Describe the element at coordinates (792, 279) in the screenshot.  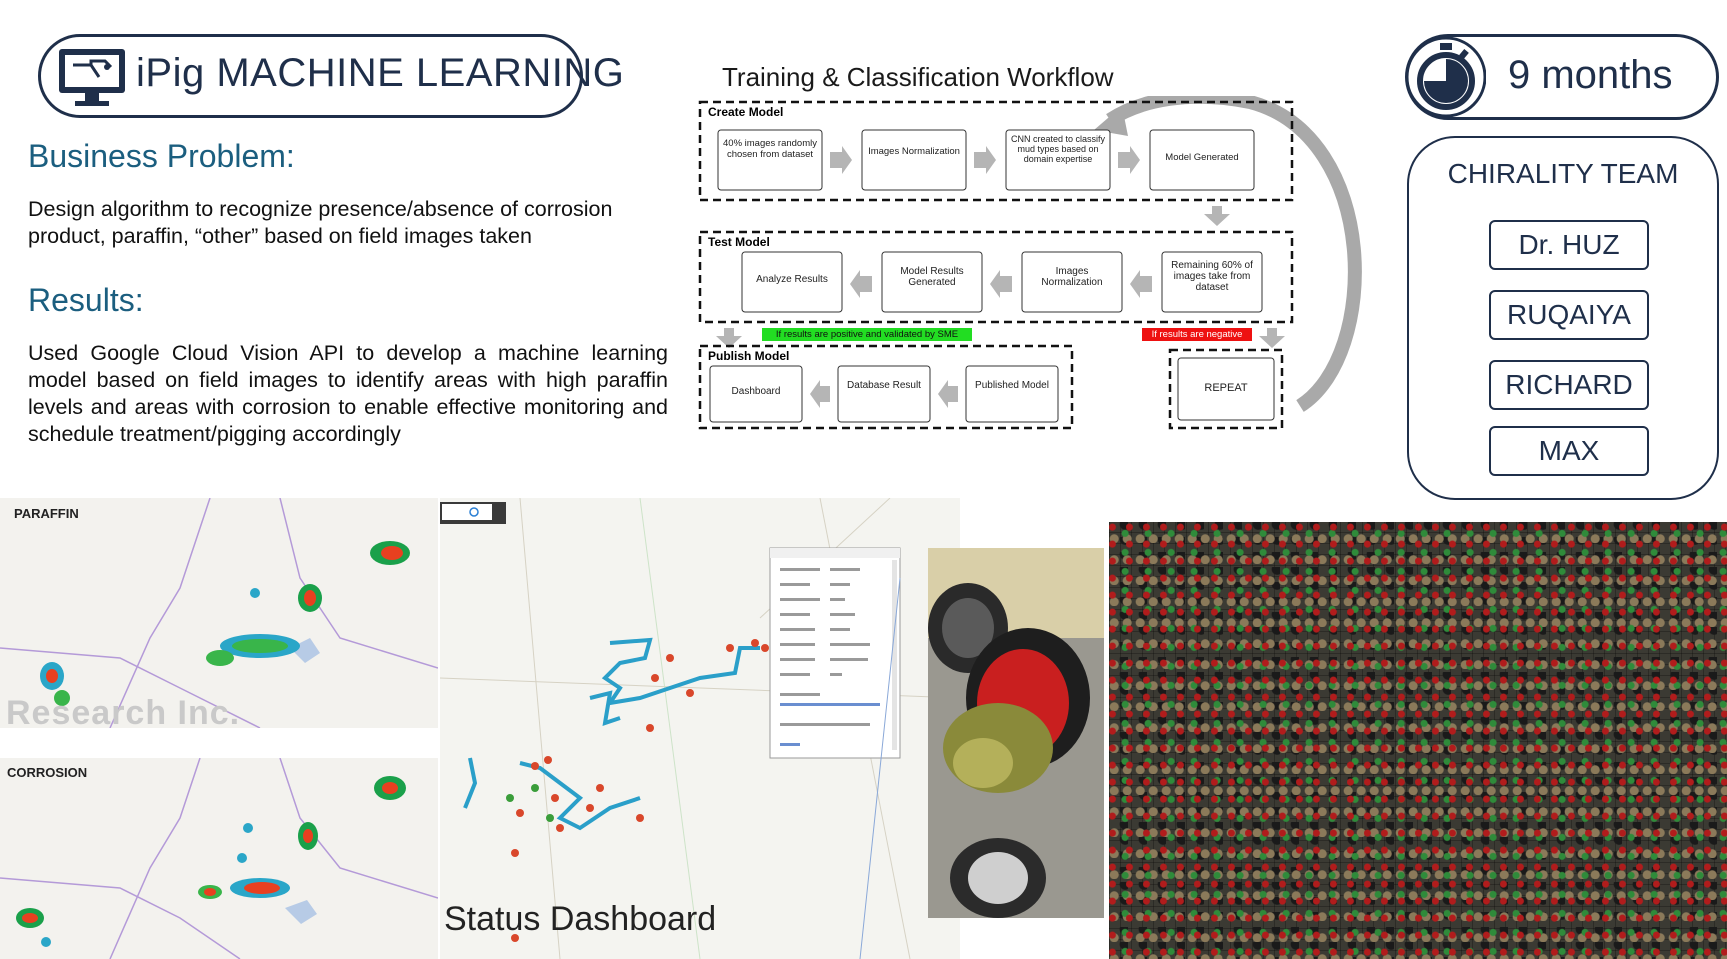
I see `test-step: Analyze Results` at that location.